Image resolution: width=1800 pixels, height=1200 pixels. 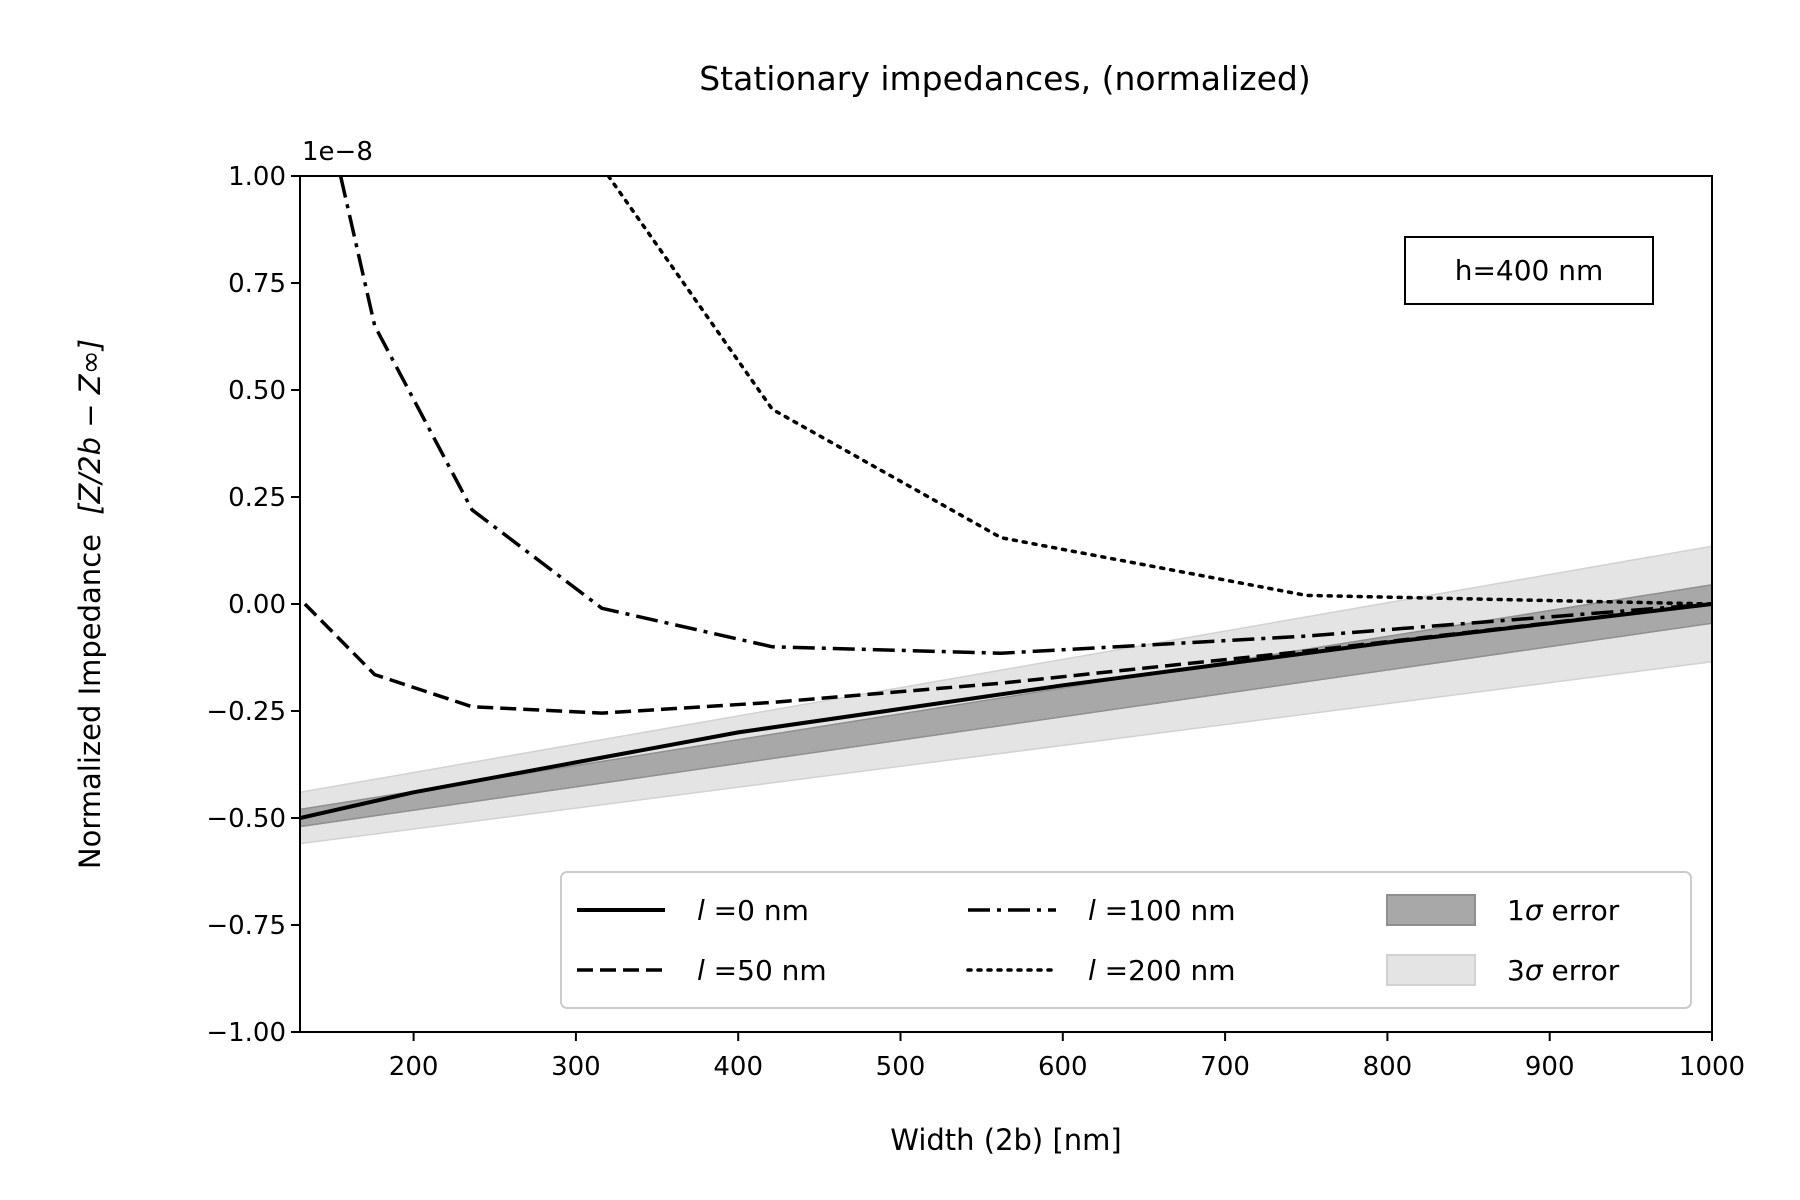 I want to click on legend-label-dashed: l =50 nm, so click(x=762, y=970).